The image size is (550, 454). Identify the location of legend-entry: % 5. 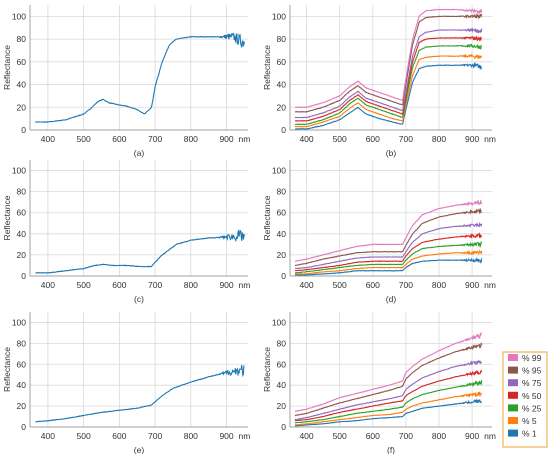
(522, 421).